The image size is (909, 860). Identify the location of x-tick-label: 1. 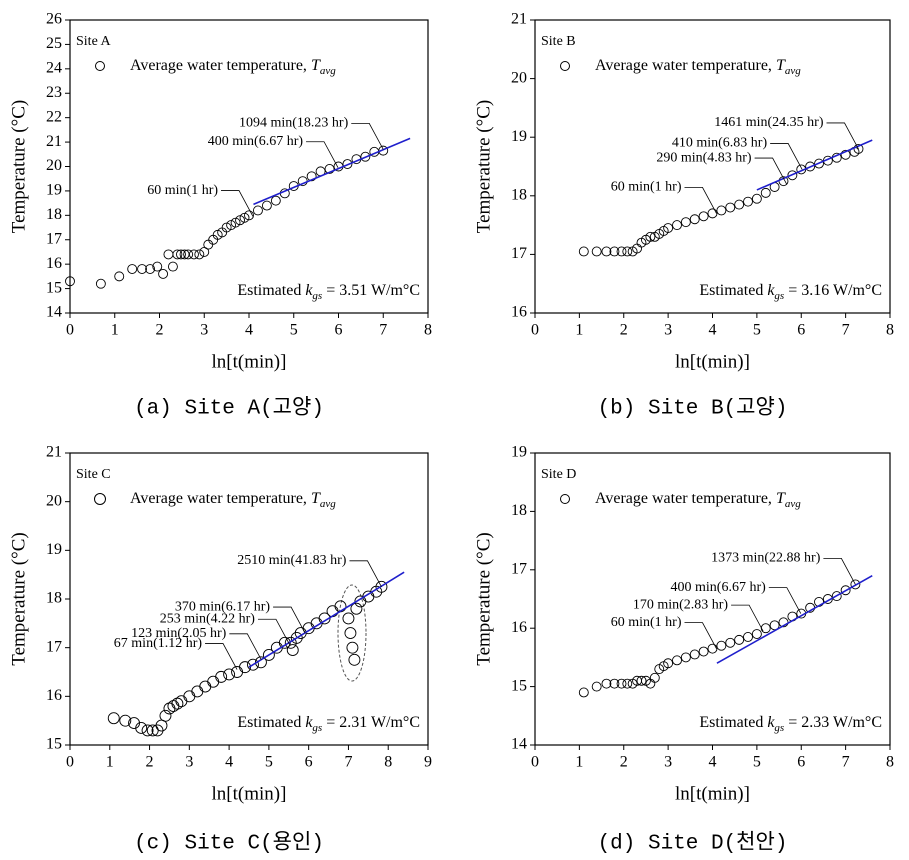
(110, 762).